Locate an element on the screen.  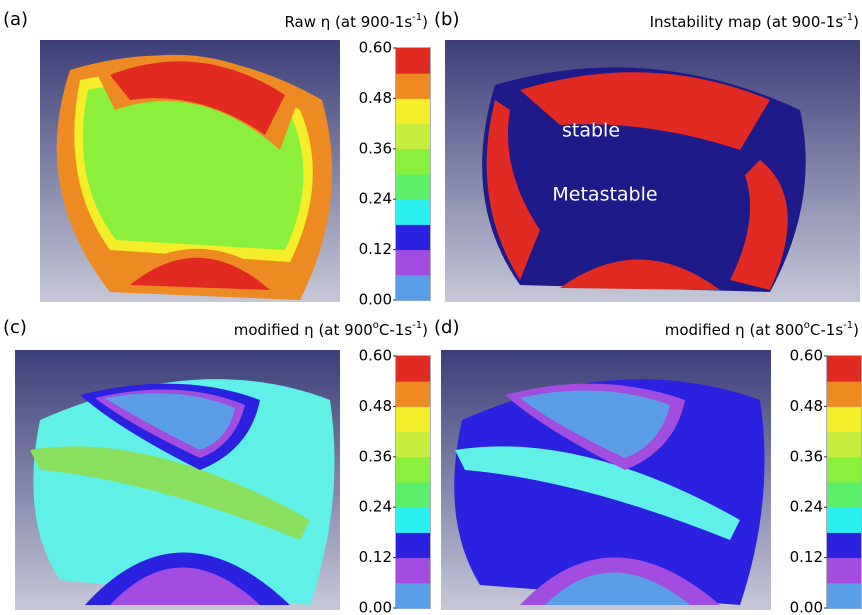
title-text: Raw η (at 900-1s is located at coordinates (348, 22).